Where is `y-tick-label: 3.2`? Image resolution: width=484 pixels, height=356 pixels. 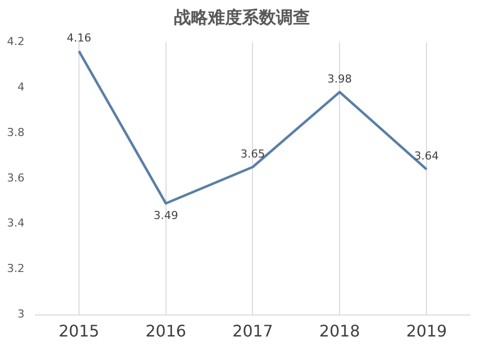 y-tick-label: 3.2 is located at coordinates (15, 269).